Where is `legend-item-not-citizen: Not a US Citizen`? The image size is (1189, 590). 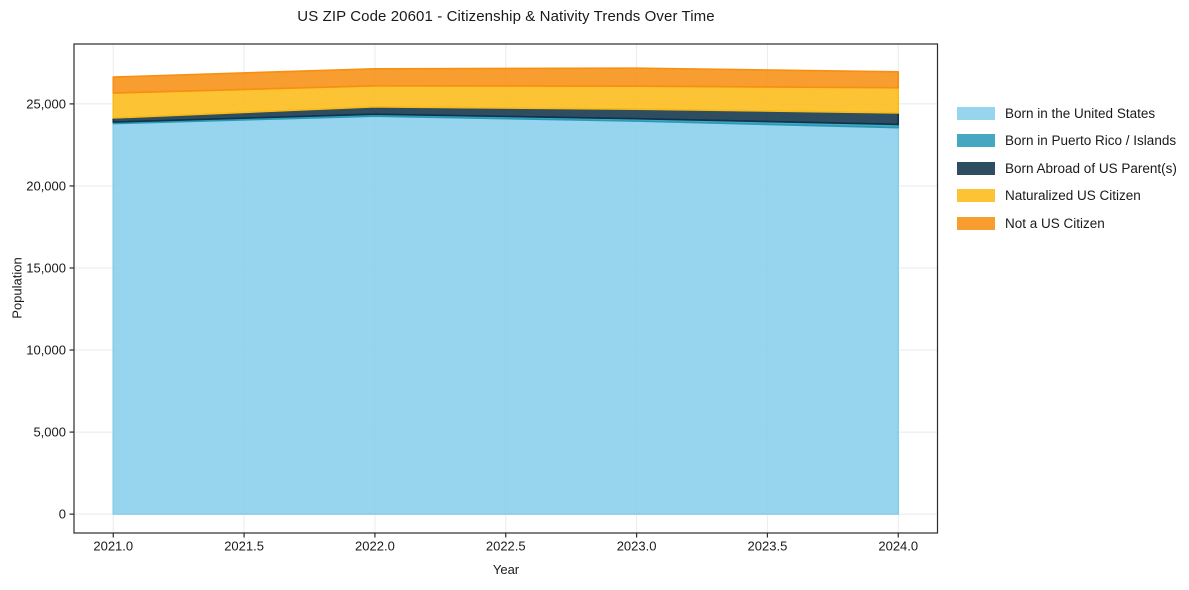
legend-item-not-citizen: Not a US Citizen is located at coordinates (1067, 223).